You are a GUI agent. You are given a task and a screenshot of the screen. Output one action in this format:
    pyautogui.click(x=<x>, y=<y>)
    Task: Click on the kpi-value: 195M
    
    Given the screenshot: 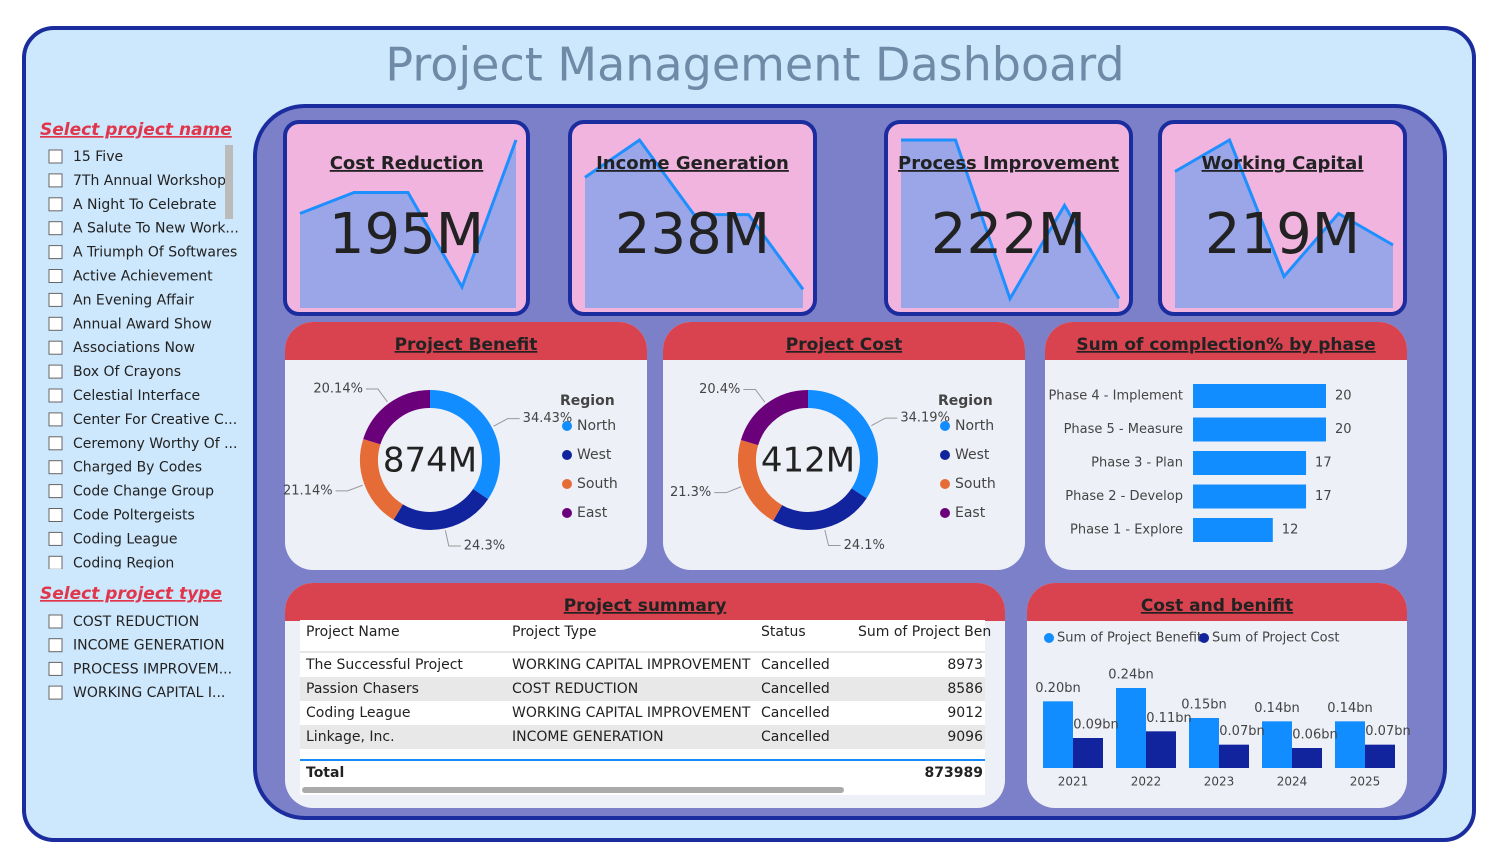 What is the action you would take?
    pyautogui.click(x=406, y=234)
    